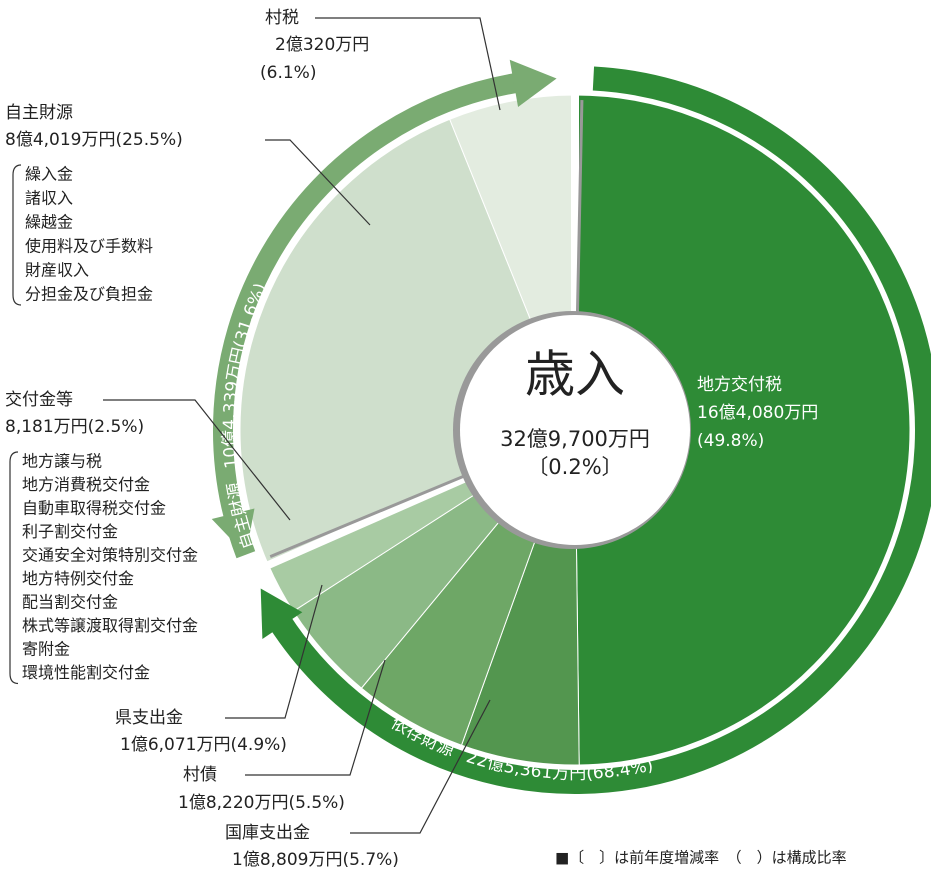 The width and height of the screenshot is (931, 870). What do you see at coordinates (89, 246) in the screenshot?
I see `sub-item: 使用料及び手数料` at bounding box center [89, 246].